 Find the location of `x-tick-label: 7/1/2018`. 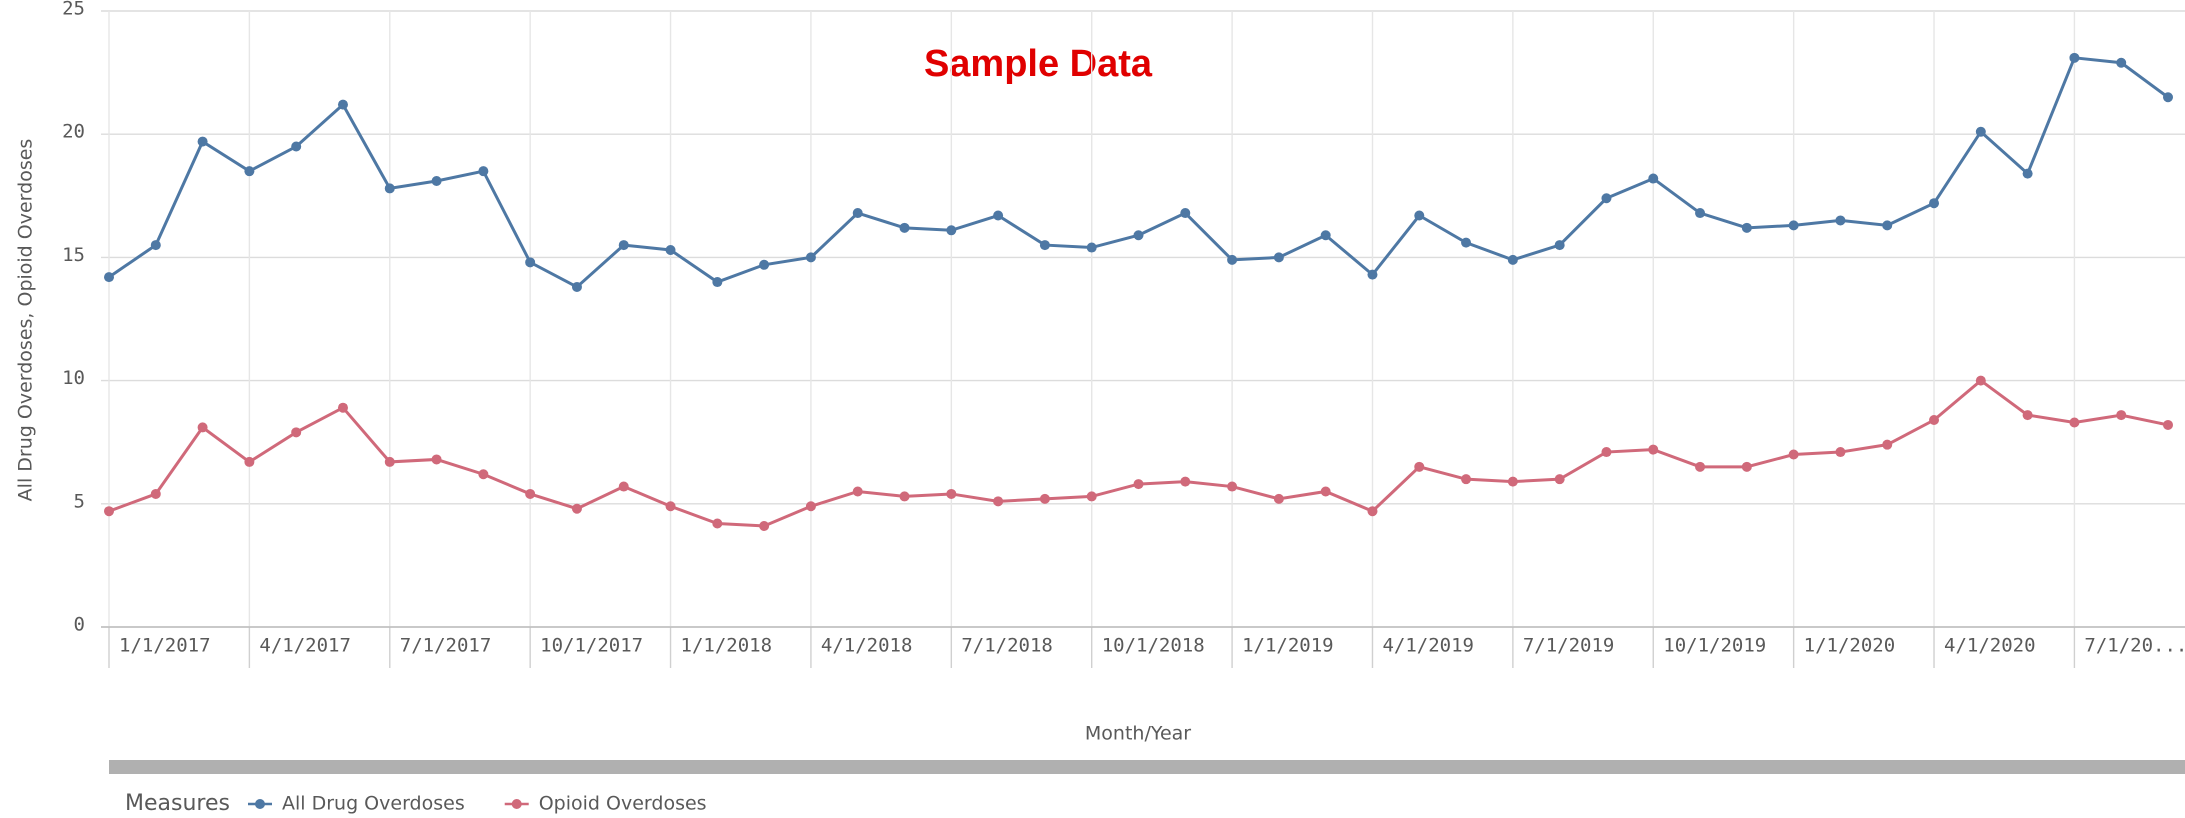

x-tick-label: 7/1/2018 is located at coordinates (1007, 646).